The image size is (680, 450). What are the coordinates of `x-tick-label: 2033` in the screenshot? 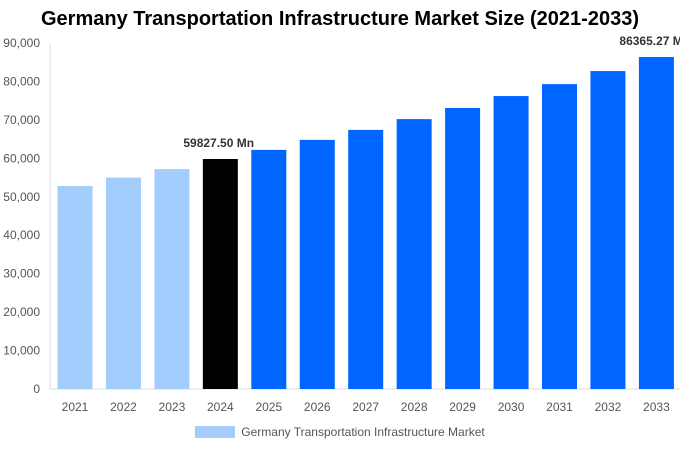 It's located at (656, 407).